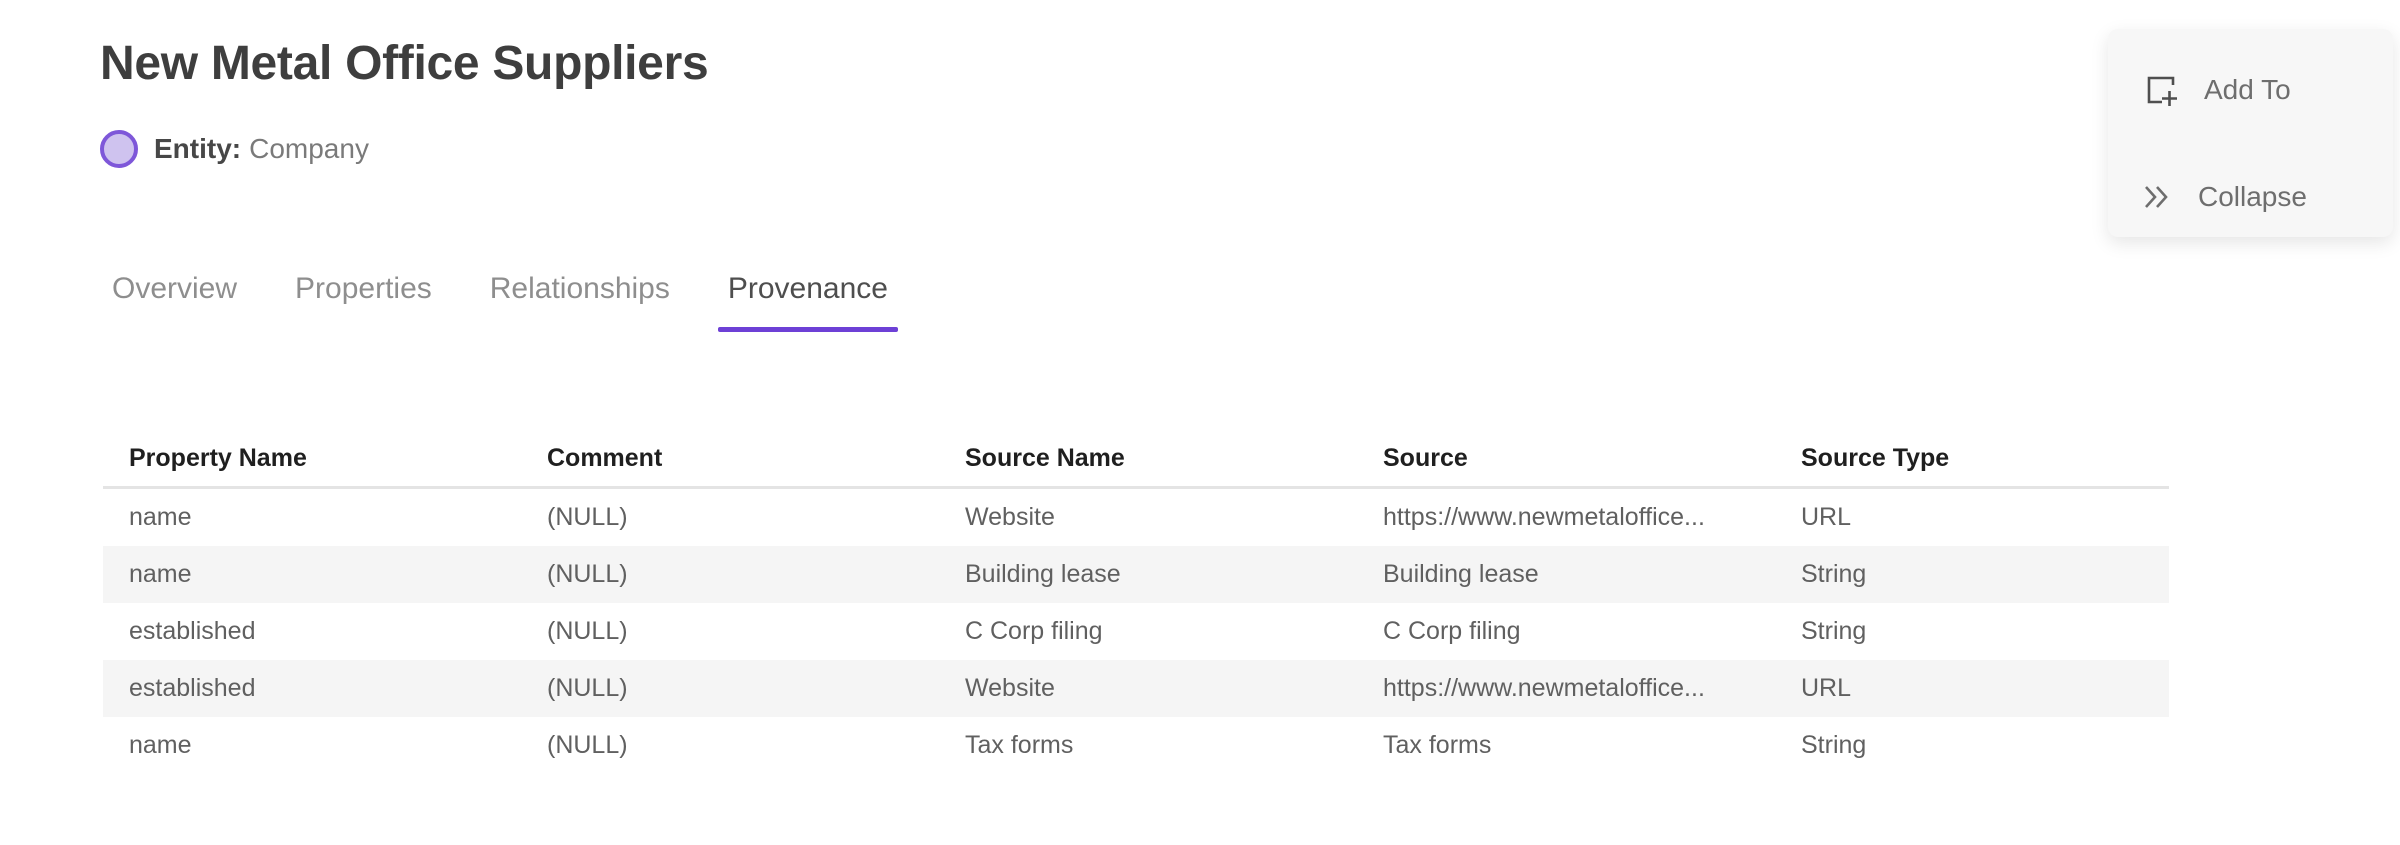  Describe the element at coordinates (309, 148) in the screenshot. I see `entity-type-value: Company` at that location.